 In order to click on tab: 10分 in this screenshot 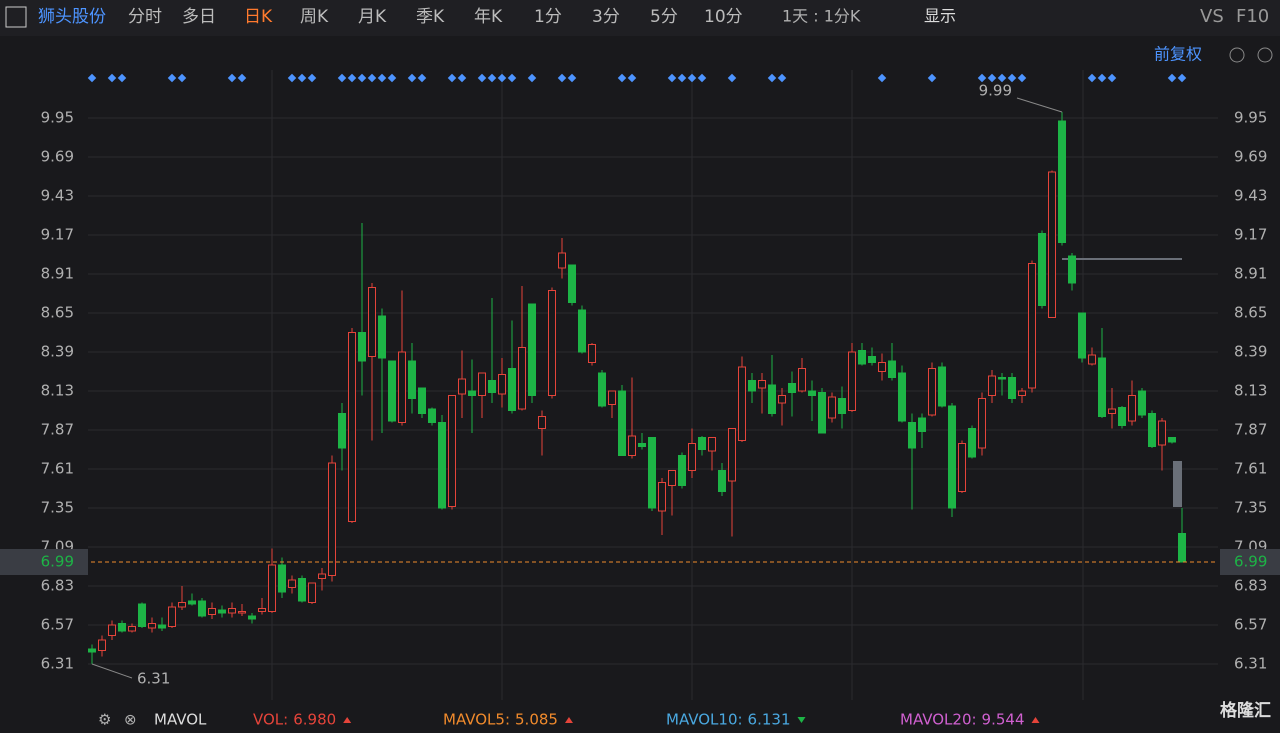, I will do `click(723, 17)`.